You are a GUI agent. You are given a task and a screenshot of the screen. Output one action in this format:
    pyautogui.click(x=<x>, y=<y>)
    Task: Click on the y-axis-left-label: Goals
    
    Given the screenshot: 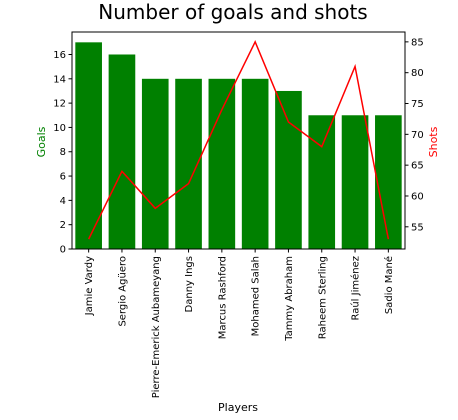 What is the action you would take?
    pyautogui.click(x=41, y=141)
    